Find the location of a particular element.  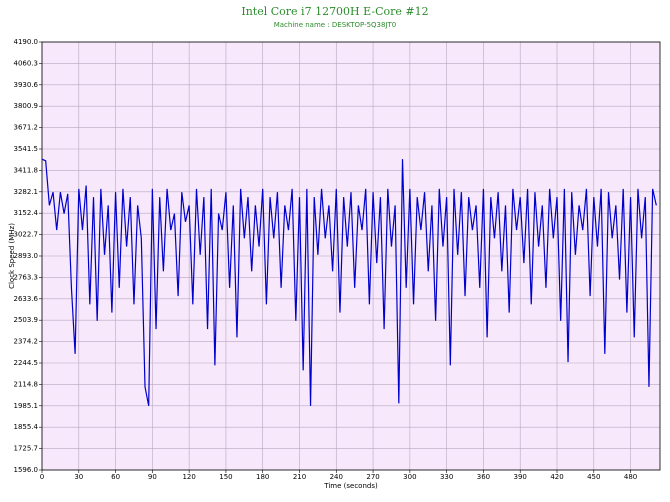

x-tick-label: 420 is located at coordinates (556, 477).